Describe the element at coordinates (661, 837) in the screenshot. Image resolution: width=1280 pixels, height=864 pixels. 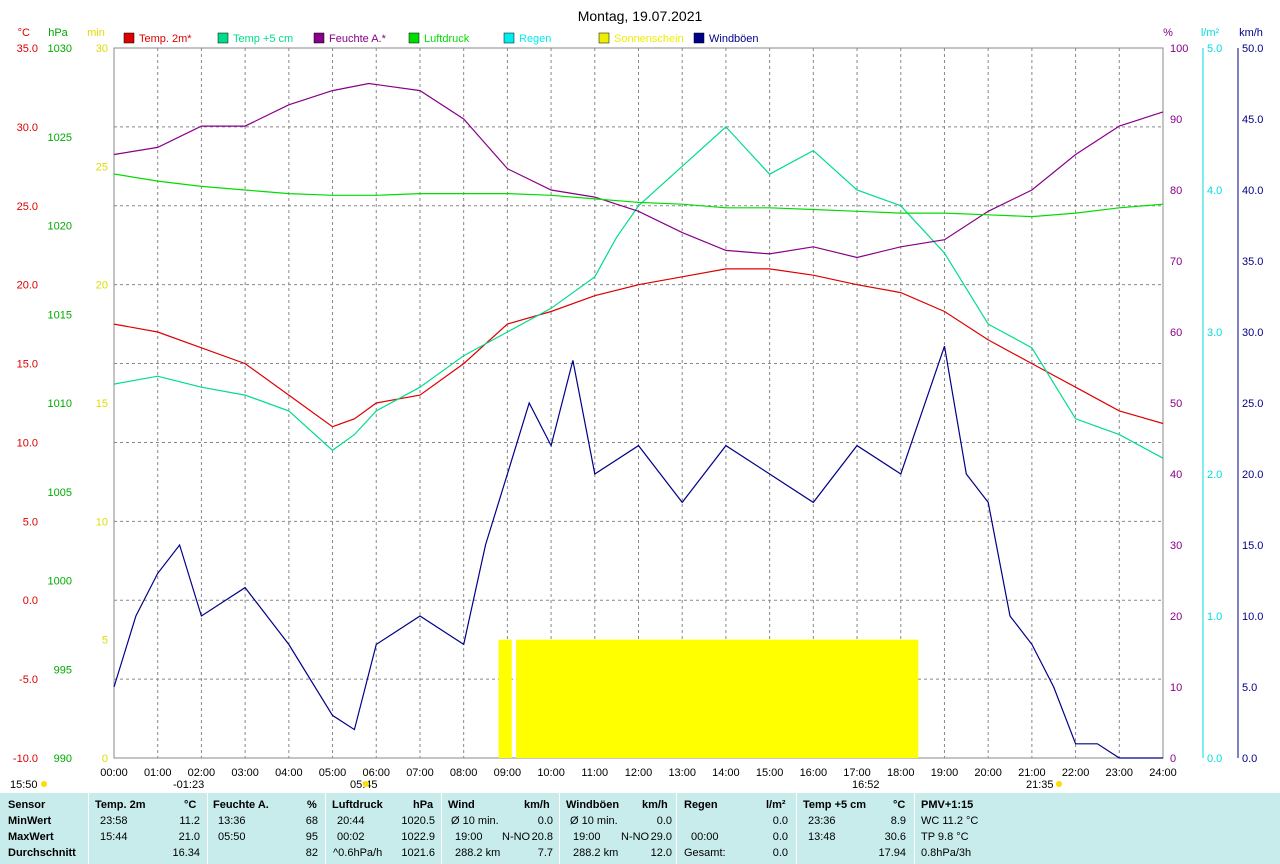
I see `stats-gust-max: 29.0` at that location.